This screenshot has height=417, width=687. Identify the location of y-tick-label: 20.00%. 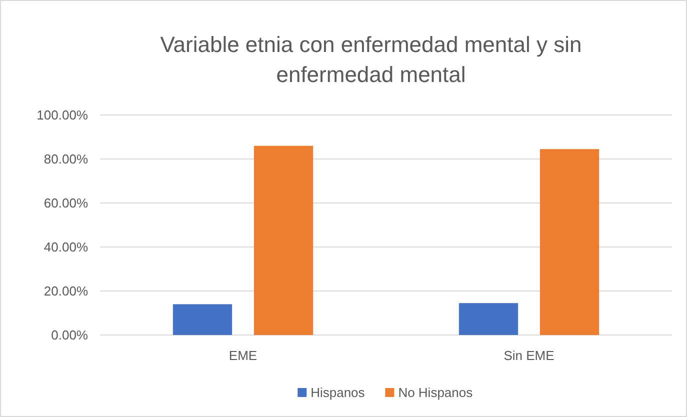
(66, 291).